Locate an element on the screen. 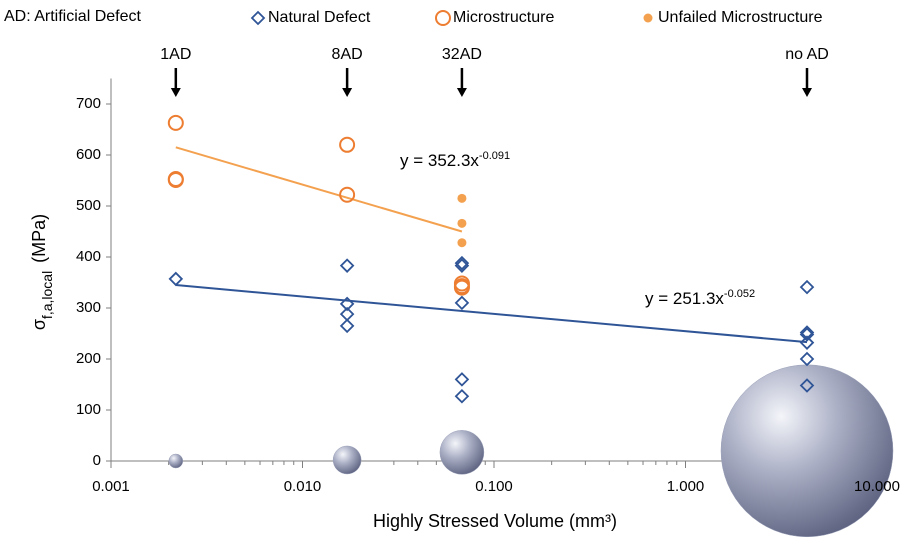 The image size is (906, 549). legend-item: Microstructure is located at coordinates (494, 17).